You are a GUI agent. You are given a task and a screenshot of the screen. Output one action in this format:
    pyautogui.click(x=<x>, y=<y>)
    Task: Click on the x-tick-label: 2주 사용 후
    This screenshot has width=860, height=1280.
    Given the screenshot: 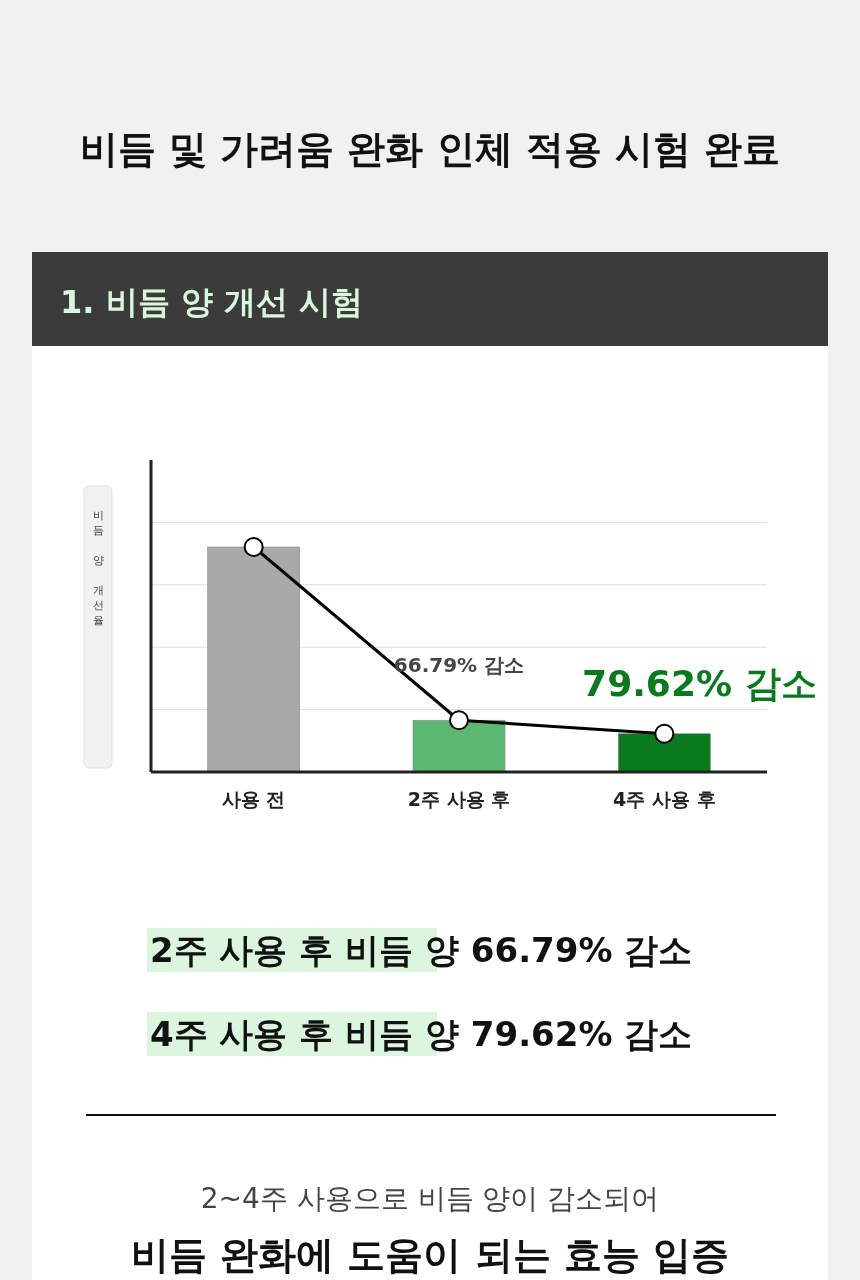 What is the action you would take?
    pyautogui.click(x=459, y=799)
    